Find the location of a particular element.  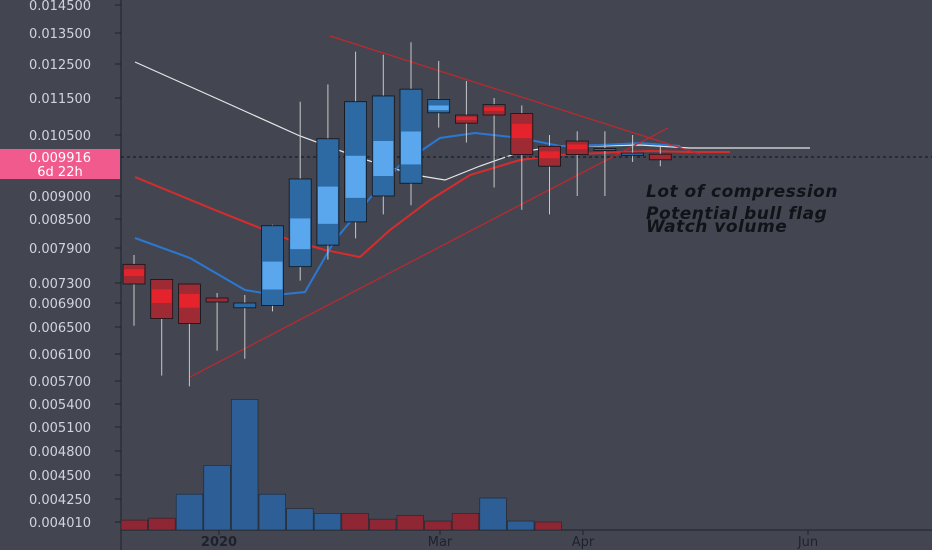

y-tick-label: 0.012500 is located at coordinates (60, 65).